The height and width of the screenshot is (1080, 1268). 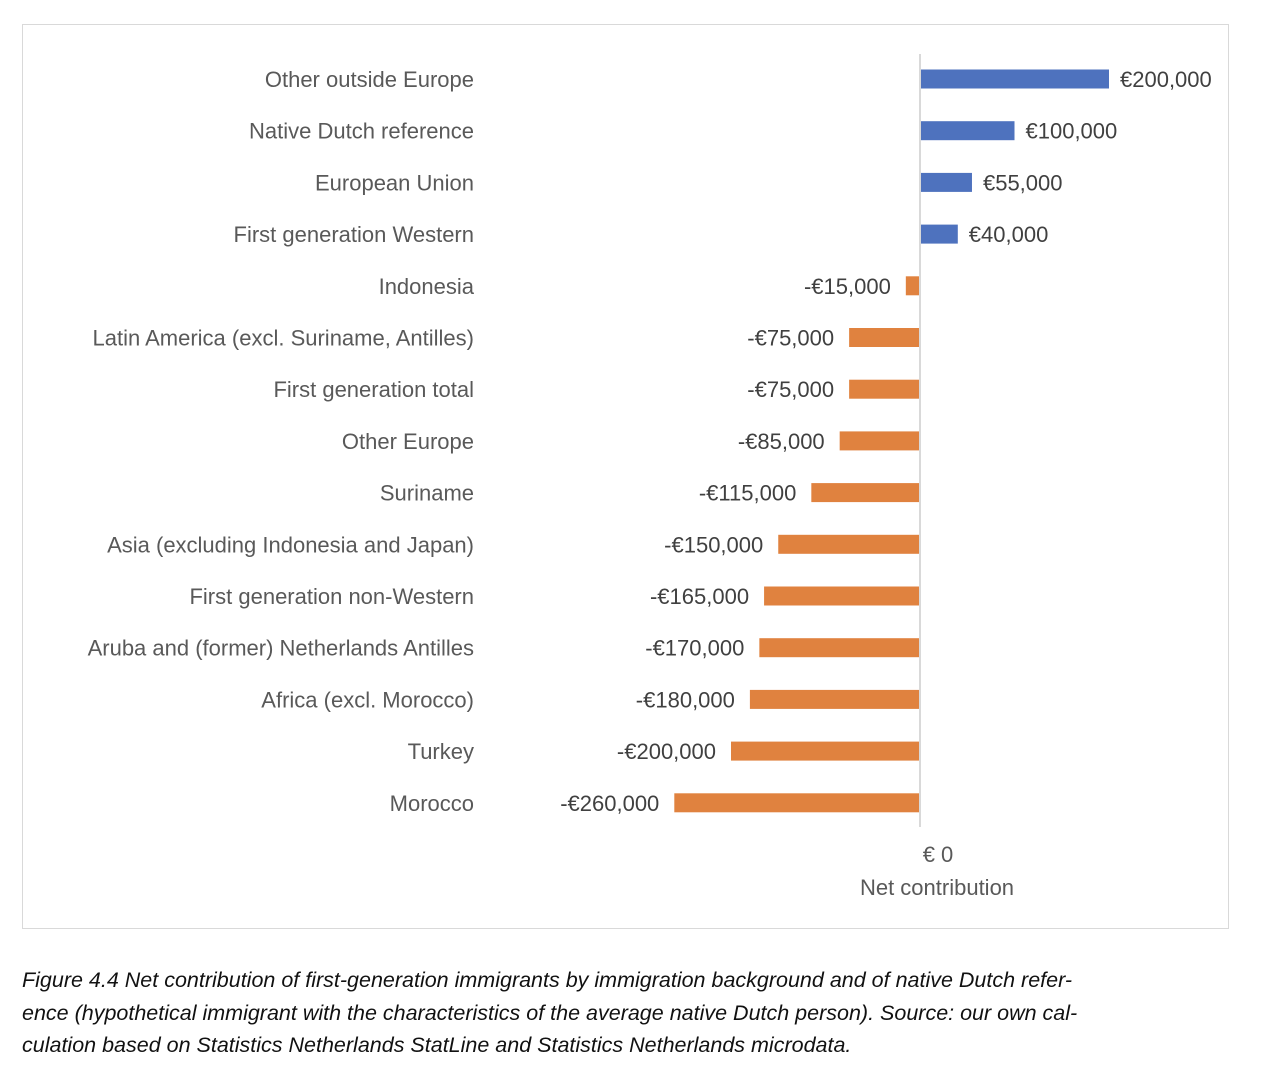 What do you see at coordinates (781, 441) in the screenshot?
I see `data-label: -€85,000` at bounding box center [781, 441].